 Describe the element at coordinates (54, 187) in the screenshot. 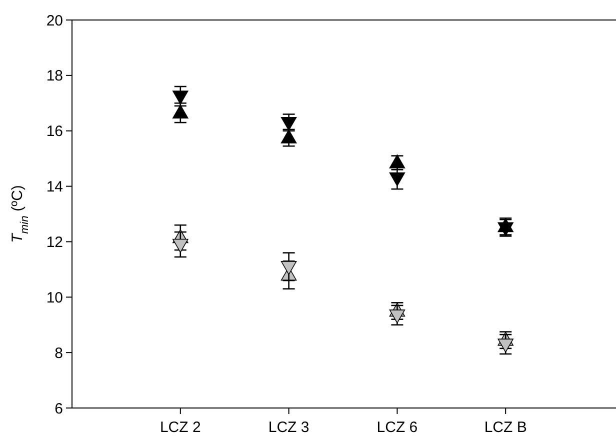

I see `y-tick-label: 14` at that location.